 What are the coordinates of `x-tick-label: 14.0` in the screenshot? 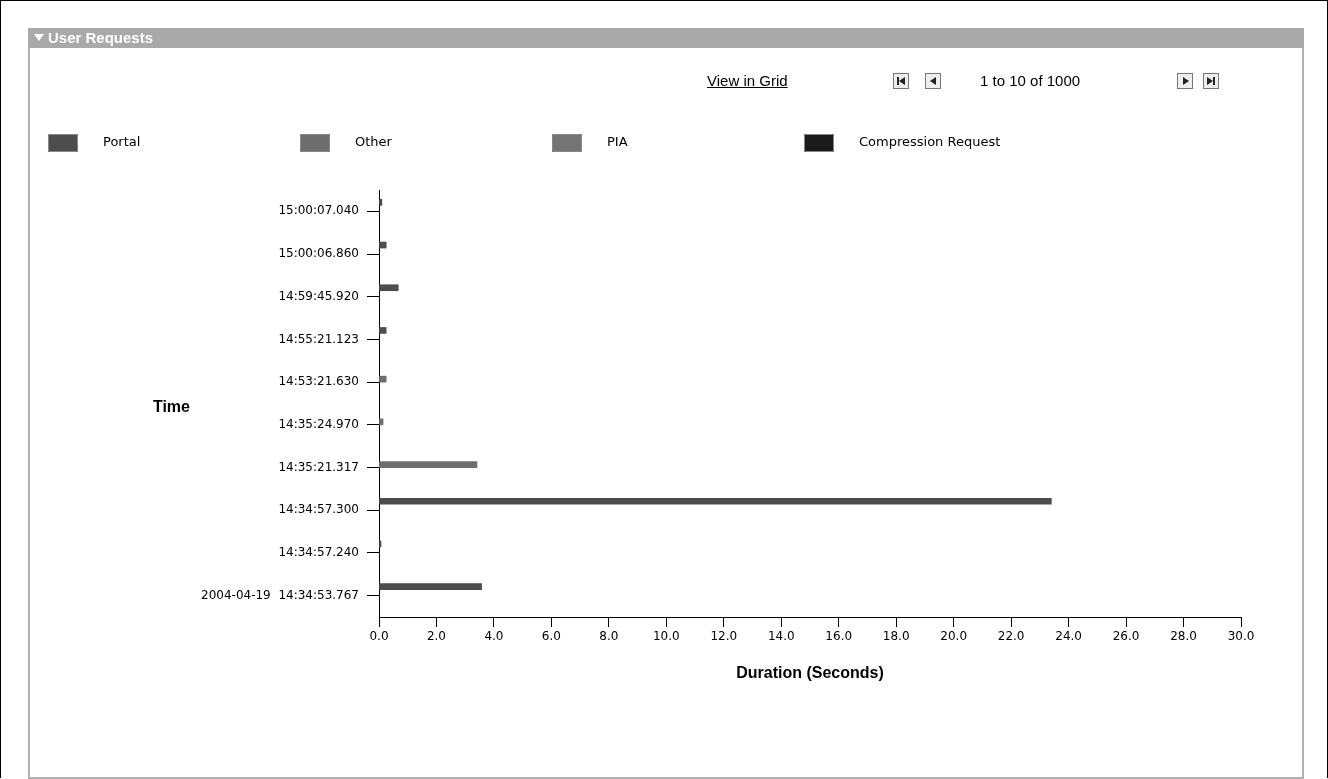 It's located at (781, 636).